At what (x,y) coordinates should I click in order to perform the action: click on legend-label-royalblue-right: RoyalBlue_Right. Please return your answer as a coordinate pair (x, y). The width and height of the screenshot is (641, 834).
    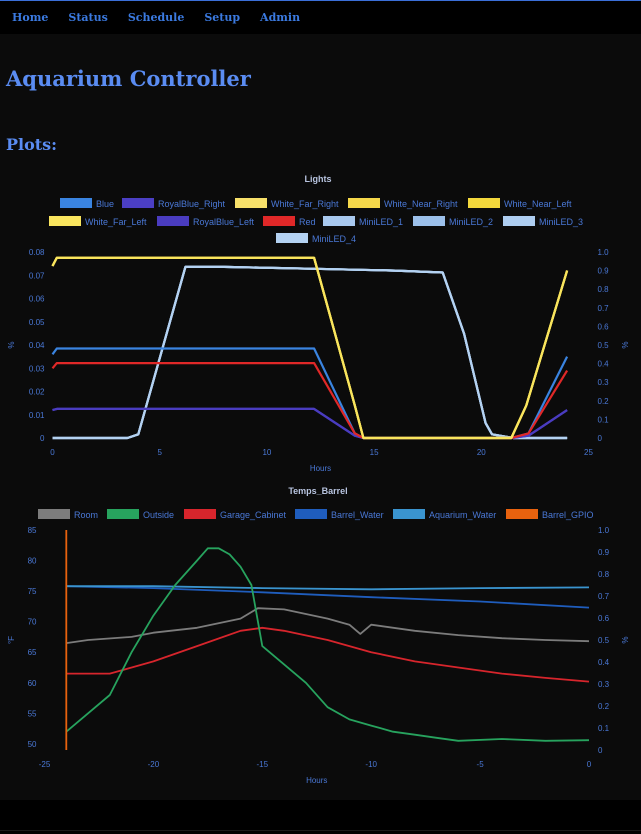
    Looking at the image, I should click on (192, 204).